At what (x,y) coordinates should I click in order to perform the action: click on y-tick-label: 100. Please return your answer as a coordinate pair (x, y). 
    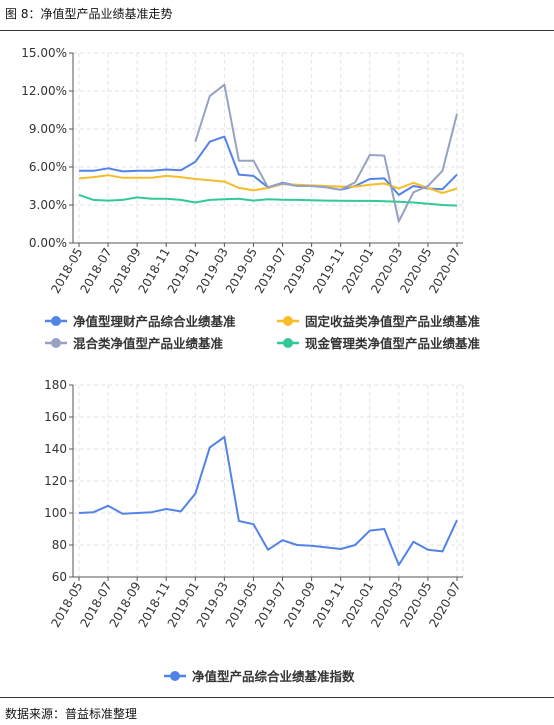
    Looking at the image, I should click on (55, 513).